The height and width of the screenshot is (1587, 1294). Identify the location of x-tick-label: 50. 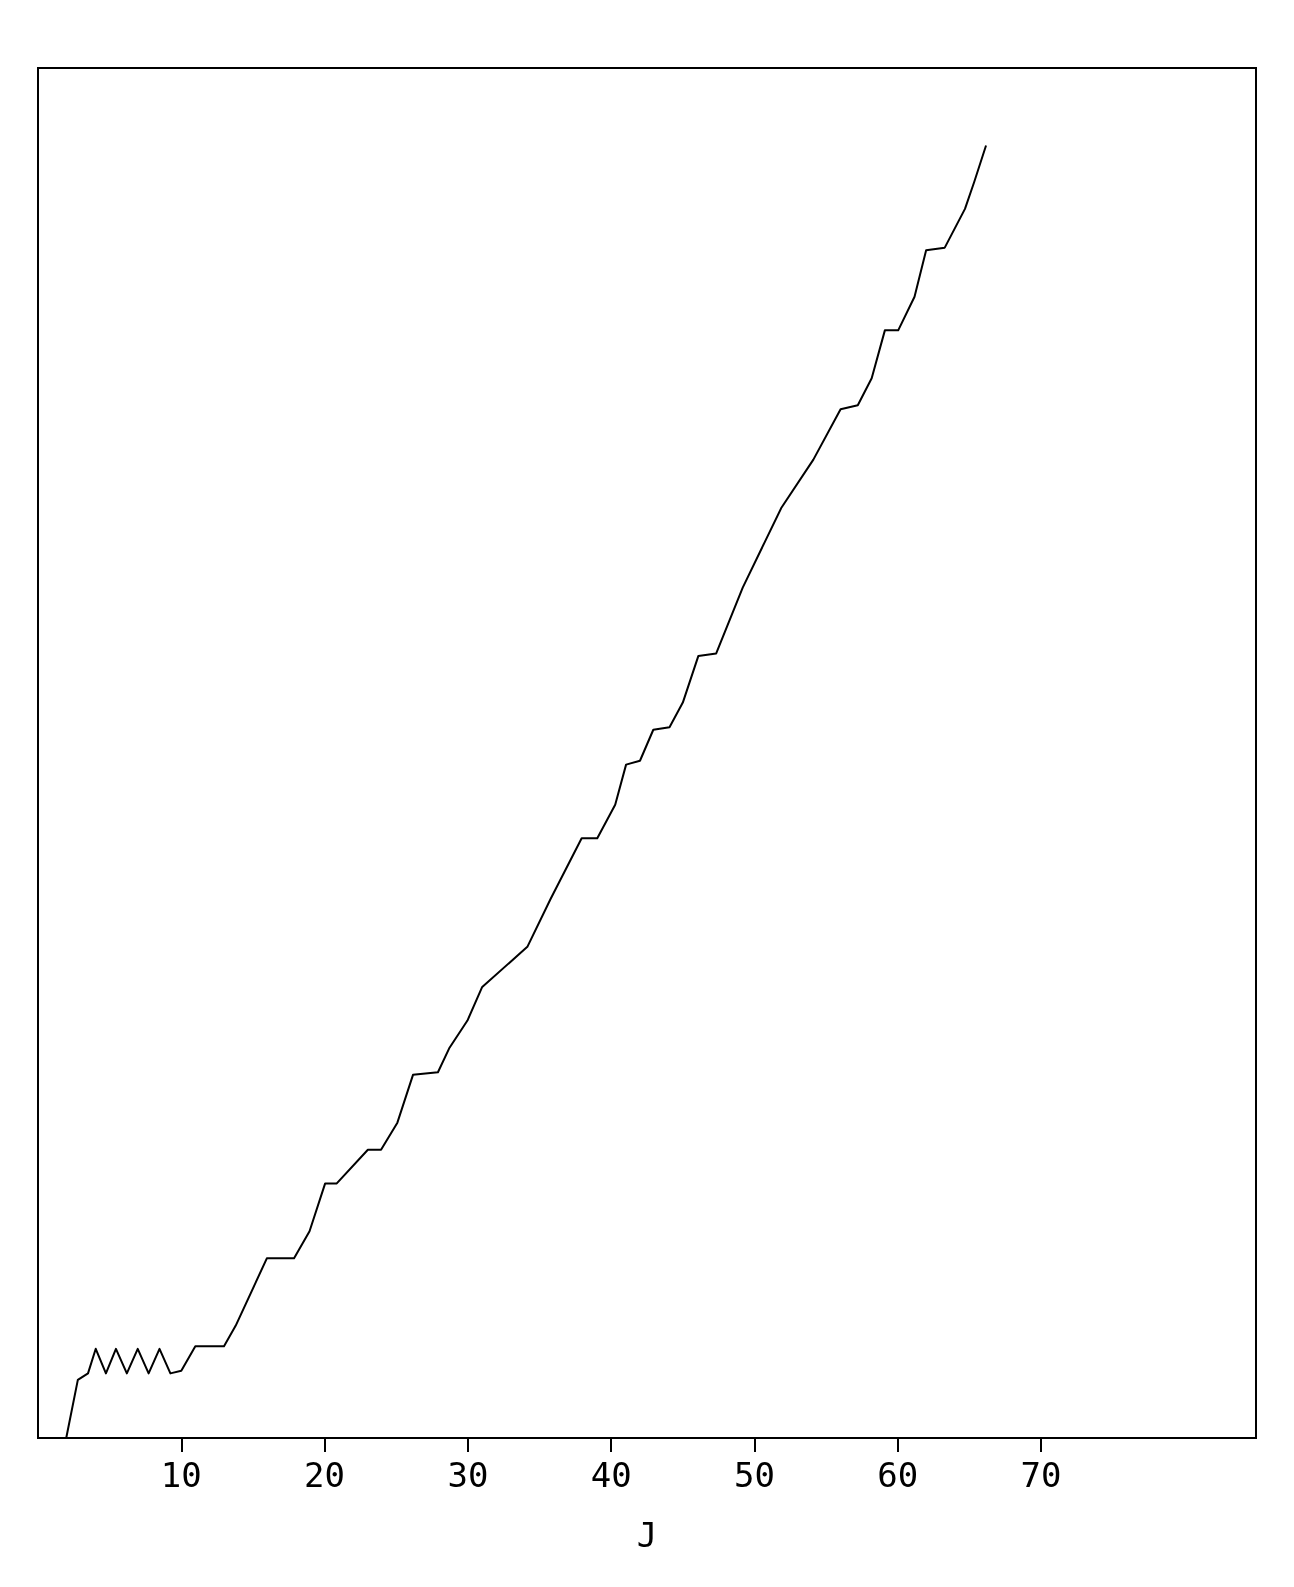
(754, 1475).